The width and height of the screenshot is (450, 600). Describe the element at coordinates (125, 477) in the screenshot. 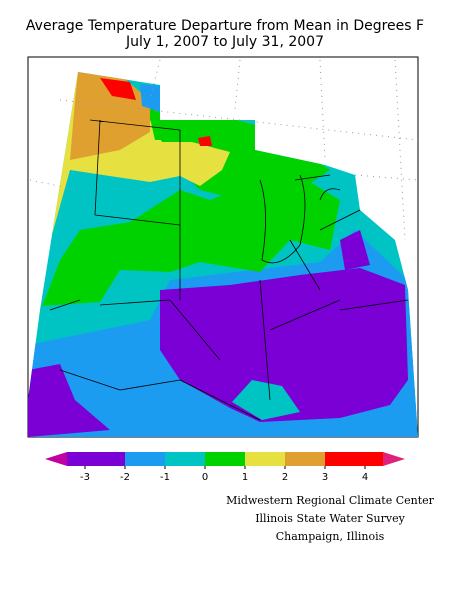

I see `legend-tick-label: -2` at that location.